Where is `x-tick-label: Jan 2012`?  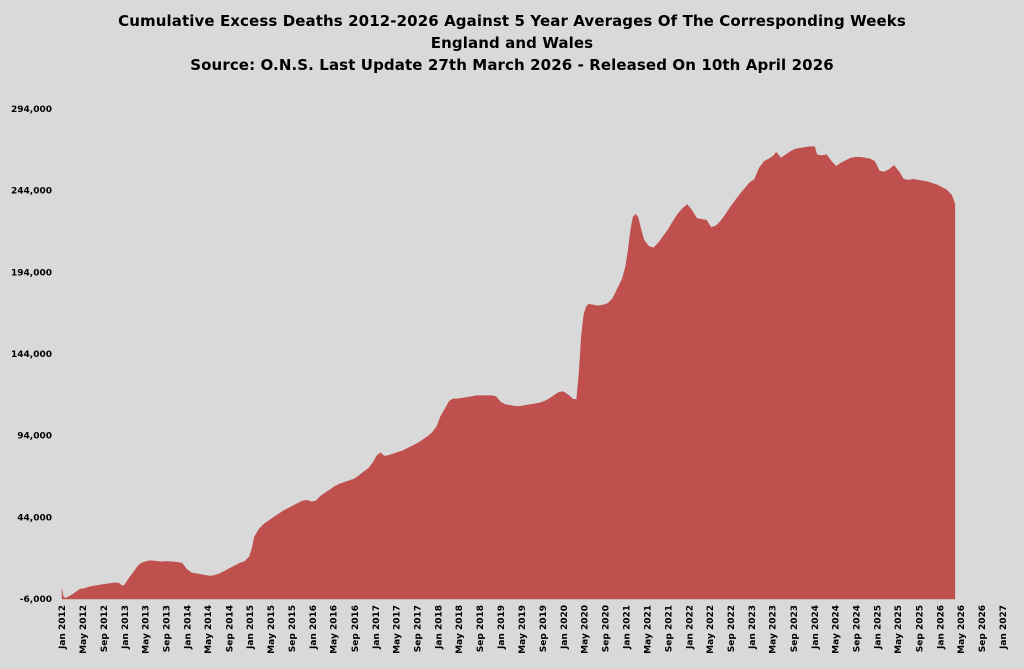 x-tick-label: Jan 2012 is located at coordinates (63, 627).